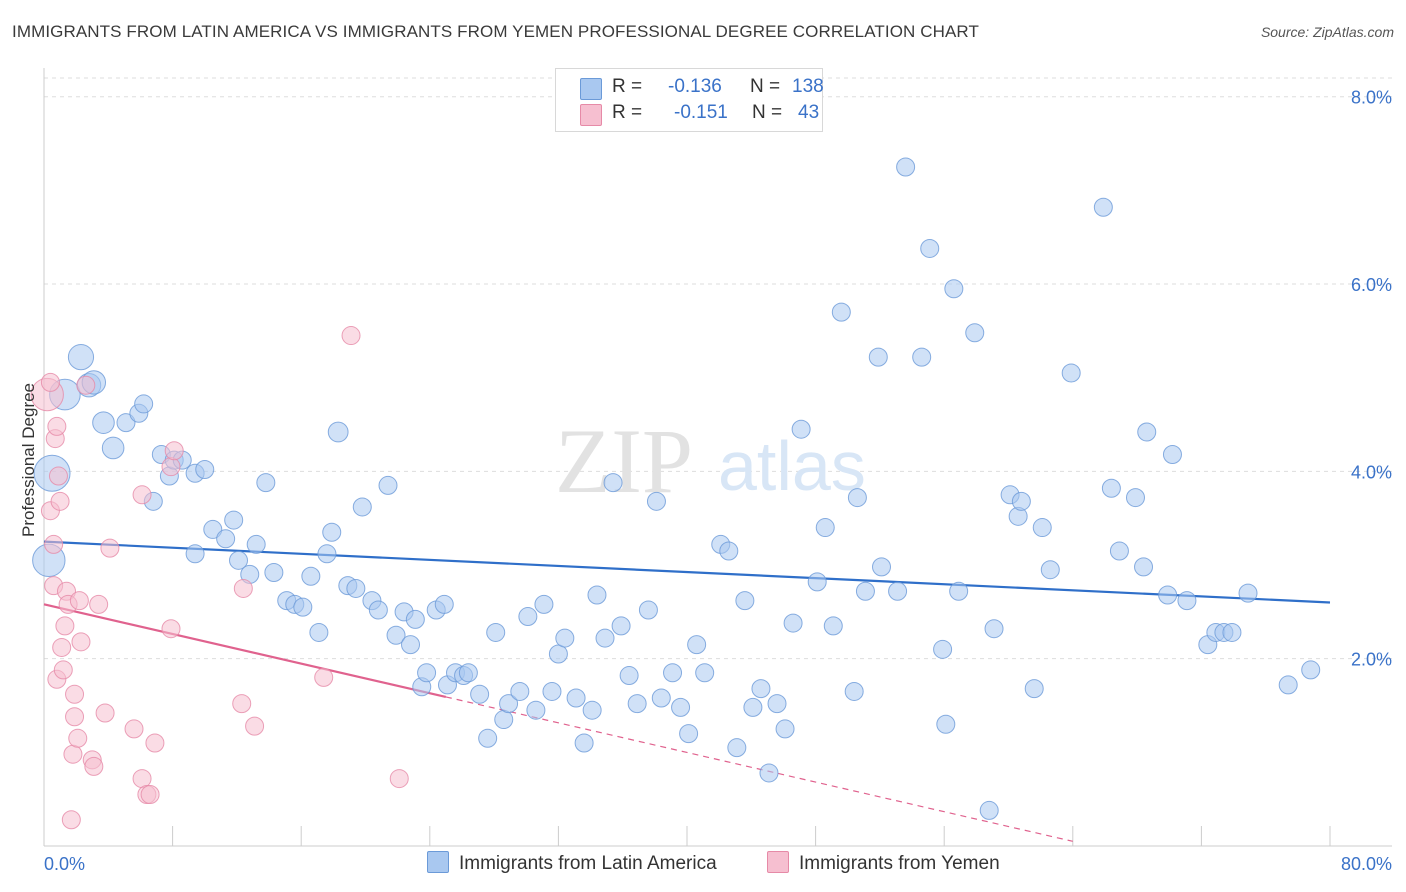  Describe the element at coordinates (1371, 98) in the screenshot. I see `y-tick-label: 8.0%` at that location.